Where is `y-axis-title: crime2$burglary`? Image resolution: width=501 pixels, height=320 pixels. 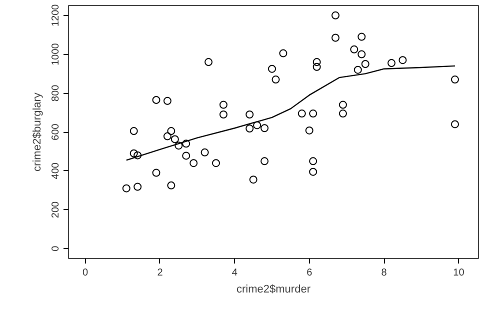
y-axis-title: crime2$burglary is located at coordinates (38, 132).